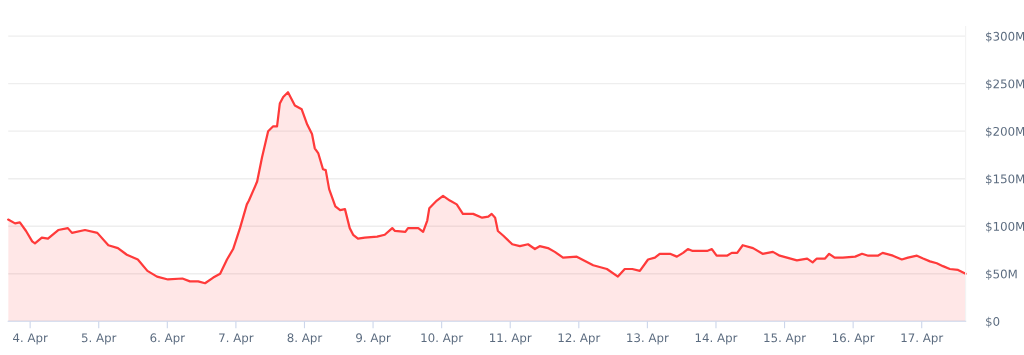 The width and height of the screenshot is (1024, 355). What do you see at coordinates (1005, 179) in the screenshot?
I see `y-tick-label: $150M` at bounding box center [1005, 179].